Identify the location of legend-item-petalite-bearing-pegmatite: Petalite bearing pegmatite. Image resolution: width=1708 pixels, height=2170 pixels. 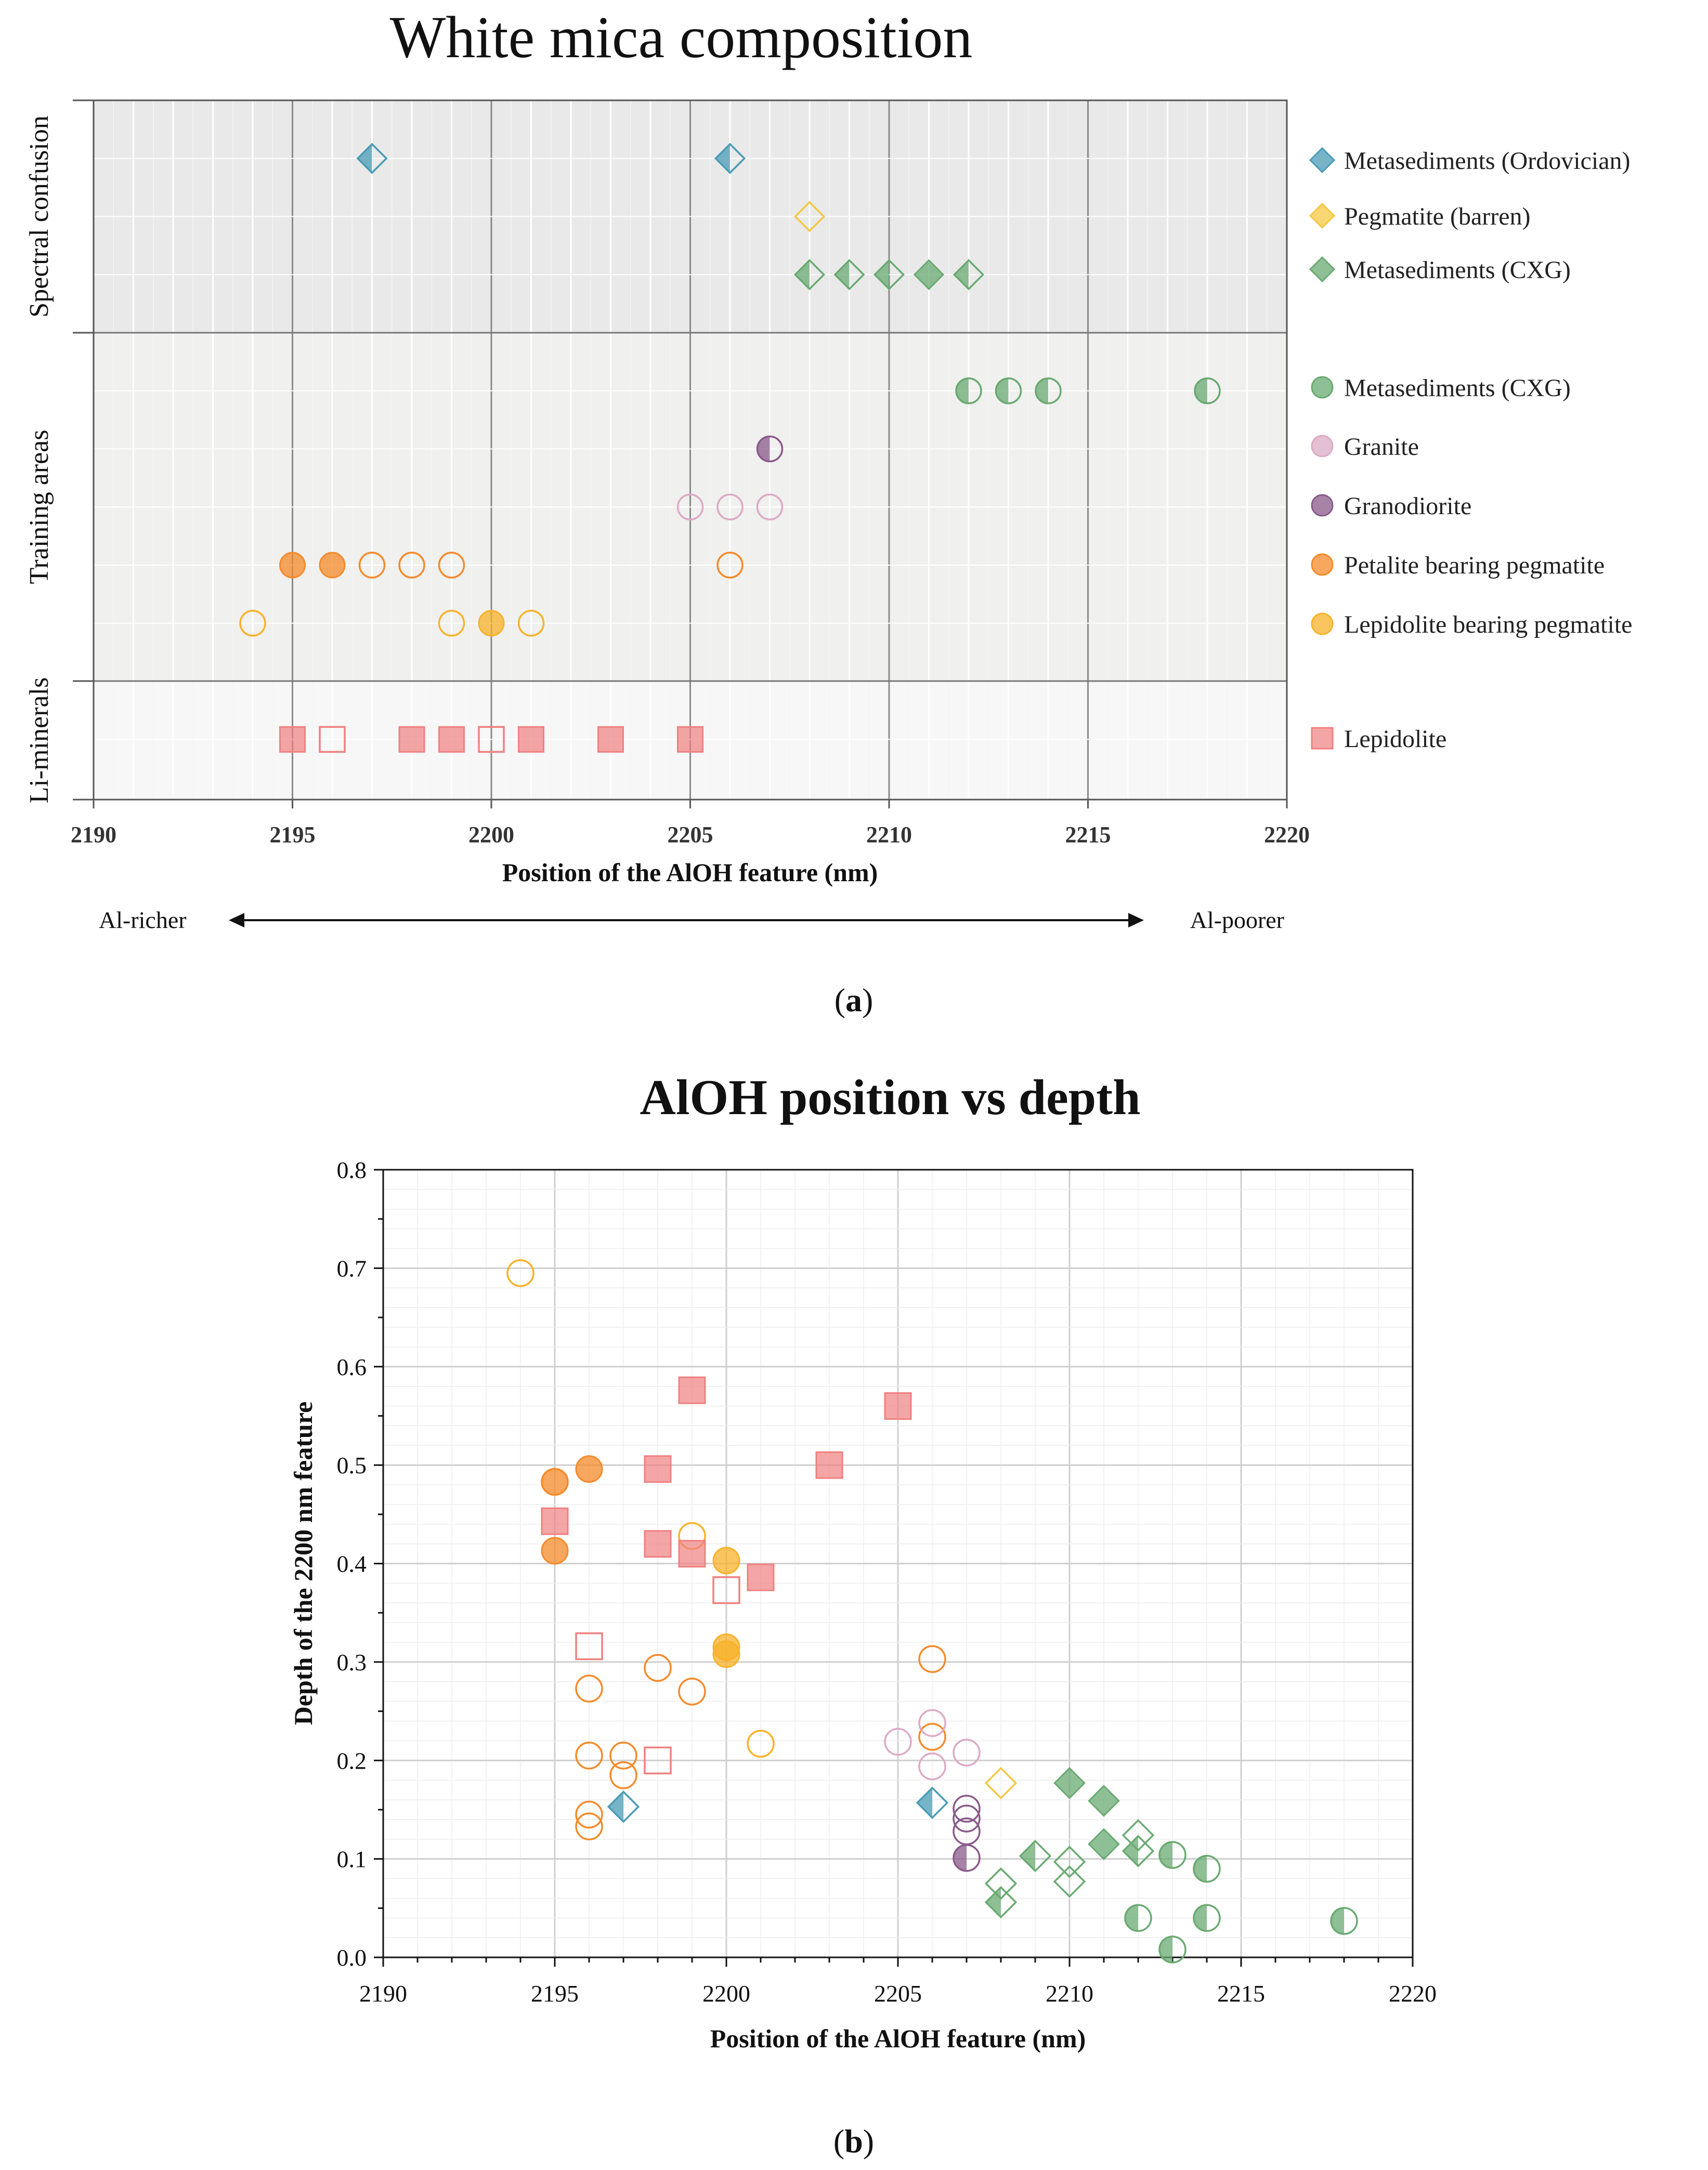
(1458, 565).